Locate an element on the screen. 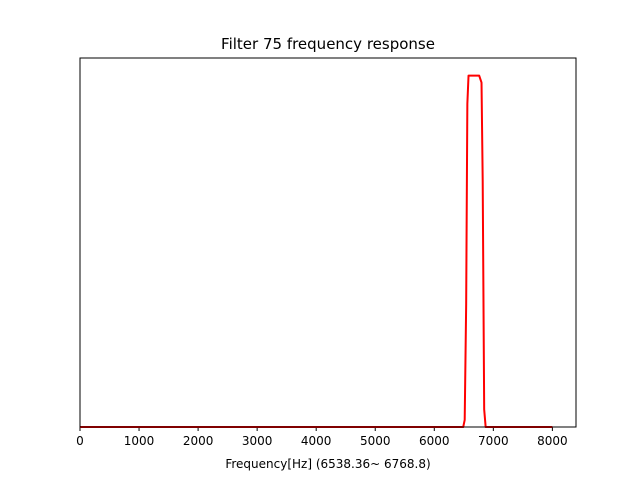  chart-title: Filter 75 frequency response is located at coordinates (328, 44).